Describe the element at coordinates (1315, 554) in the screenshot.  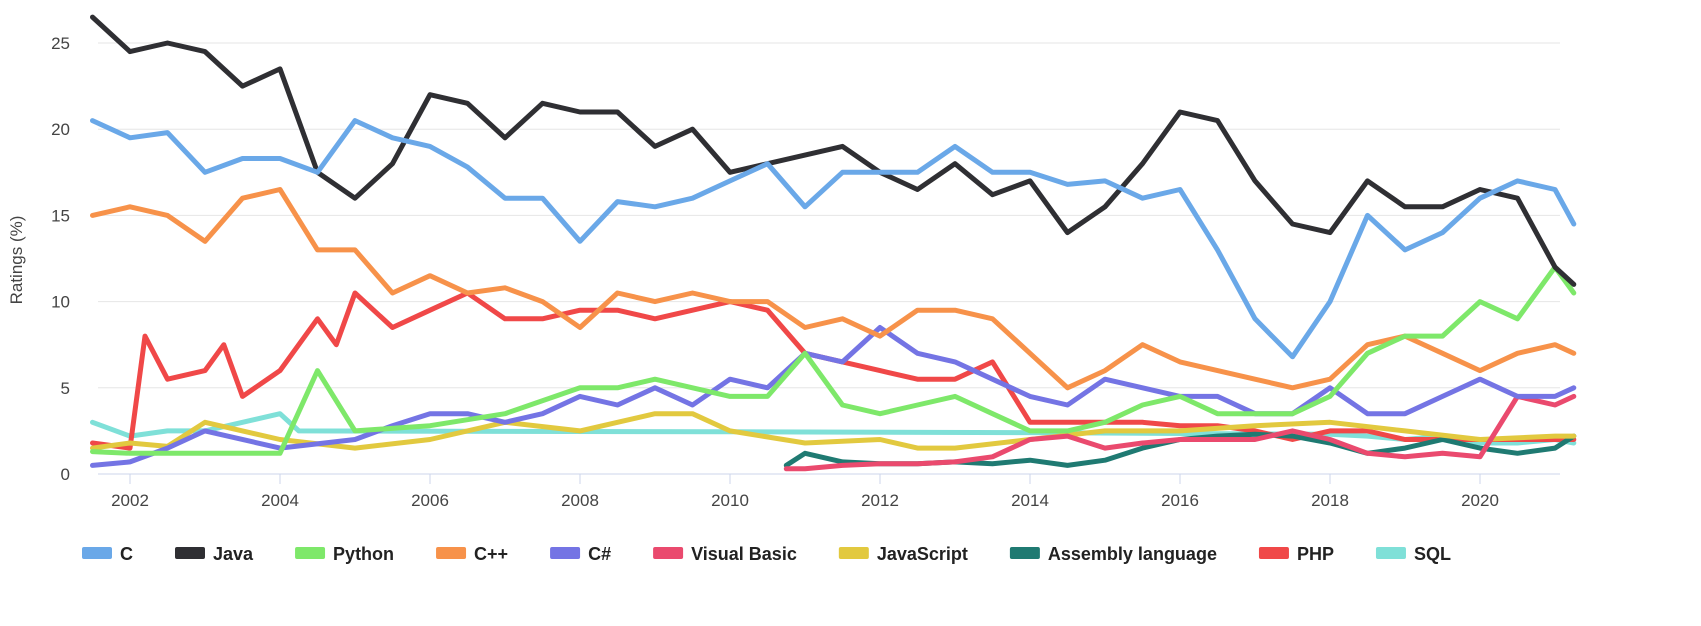
I see `legend-label: PHP` at that location.